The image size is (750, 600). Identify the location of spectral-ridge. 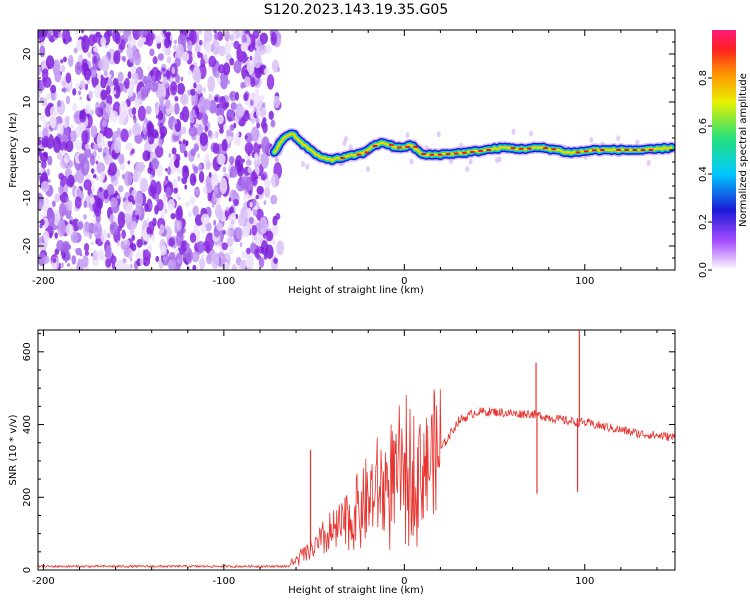
(471, 147).